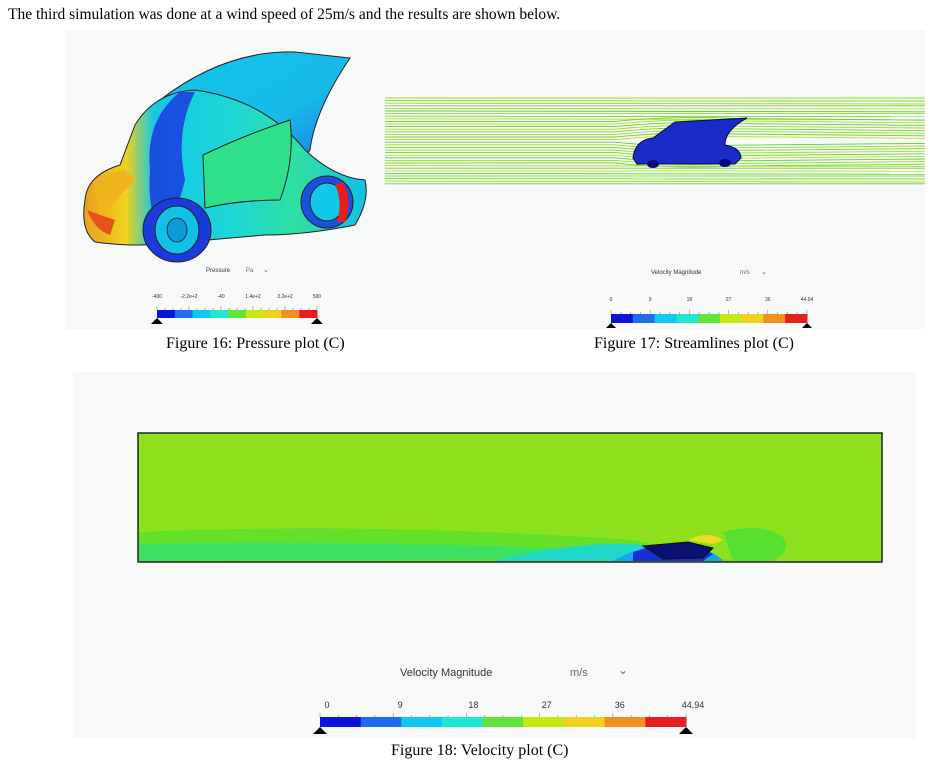  Describe the element at coordinates (225, 157) in the screenshot. I see `car-pressure-render` at that location.